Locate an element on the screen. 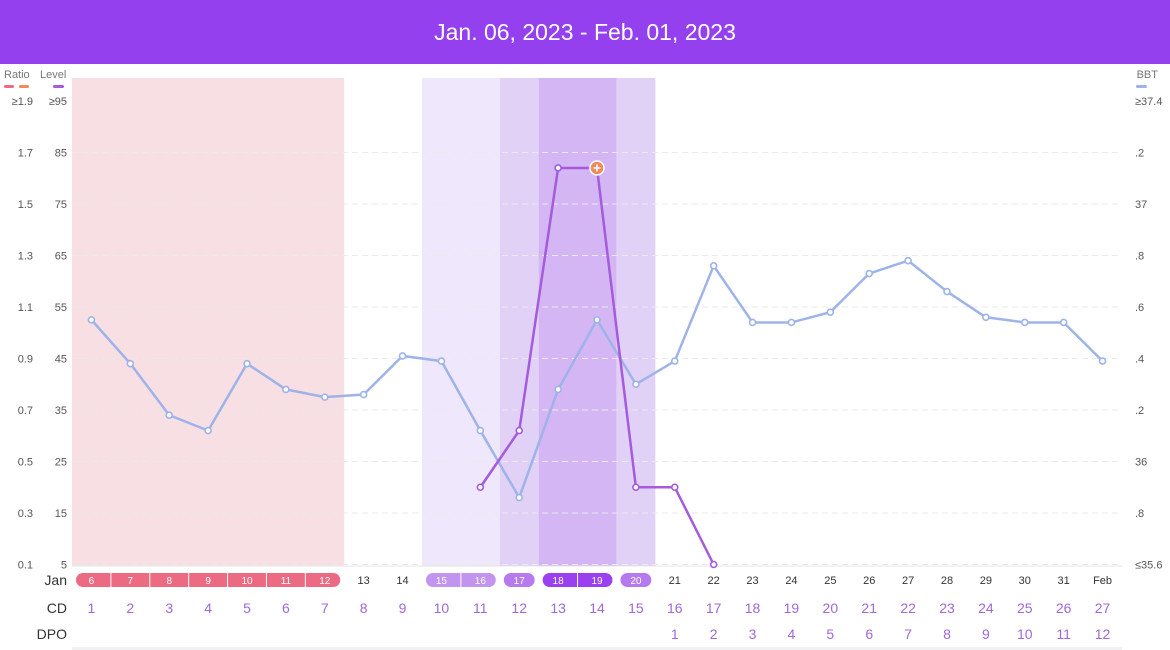 The height and width of the screenshot is (650, 1170). cd-value: 26 is located at coordinates (1064, 608).